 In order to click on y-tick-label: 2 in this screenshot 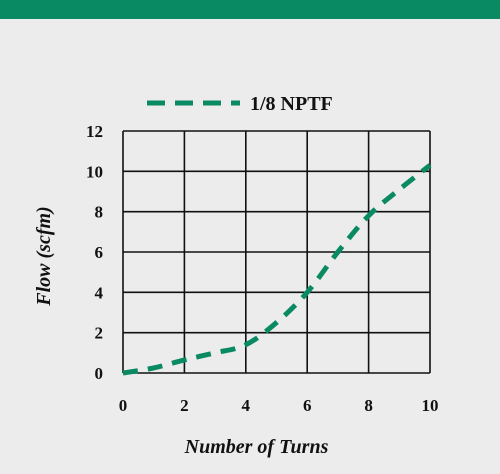, I will do `click(99, 333)`.